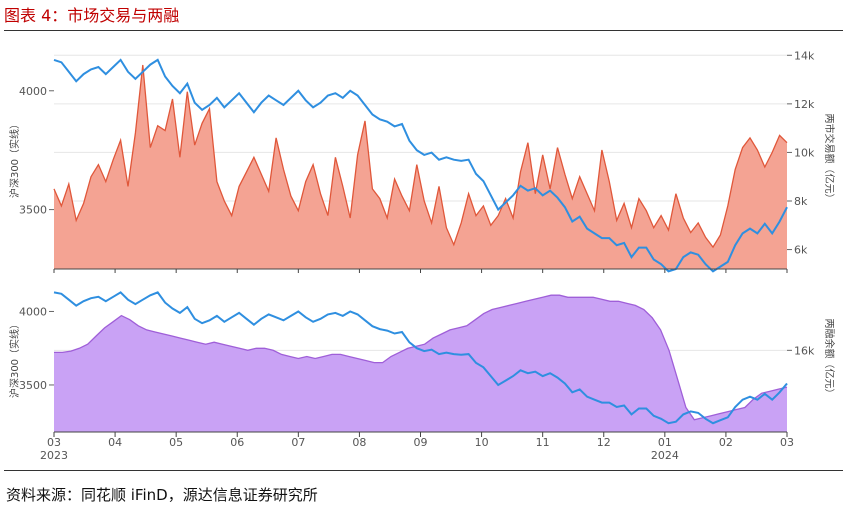 The width and height of the screenshot is (847, 510). What do you see at coordinates (176, 442) in the screenshot?
I see `x-tick-label: 05` at bounding box center [176, 442].